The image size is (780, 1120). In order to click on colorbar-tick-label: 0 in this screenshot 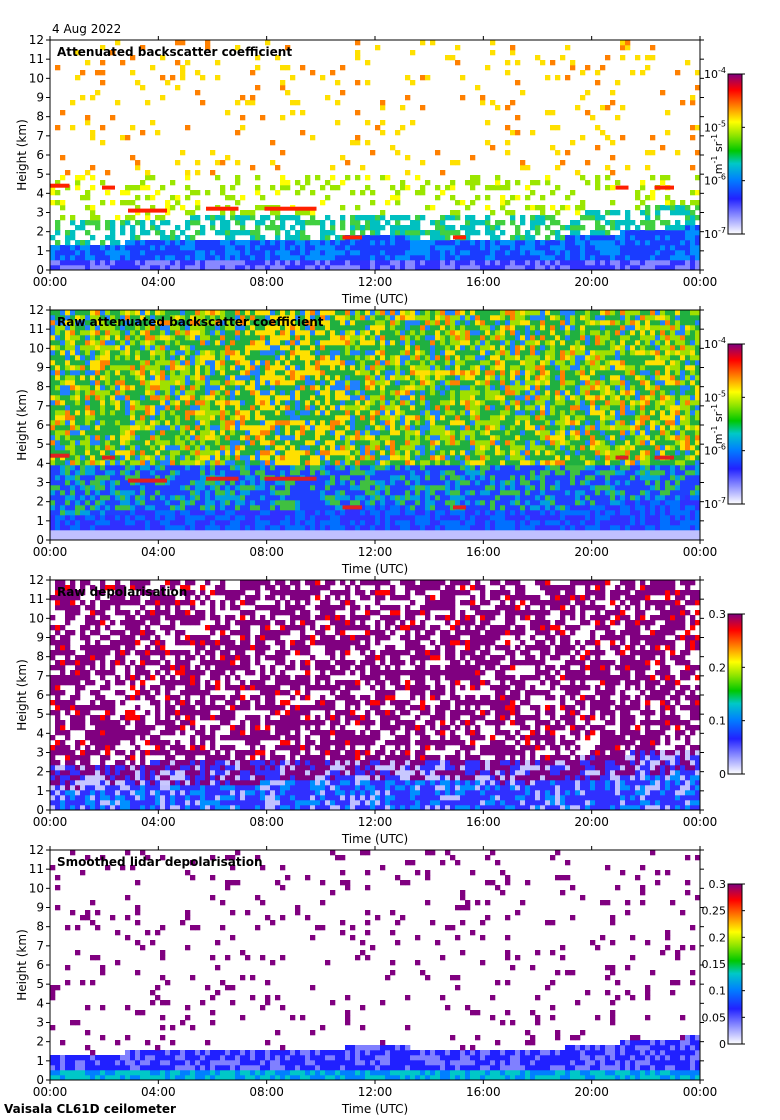, I will do `click(722, 774)`.